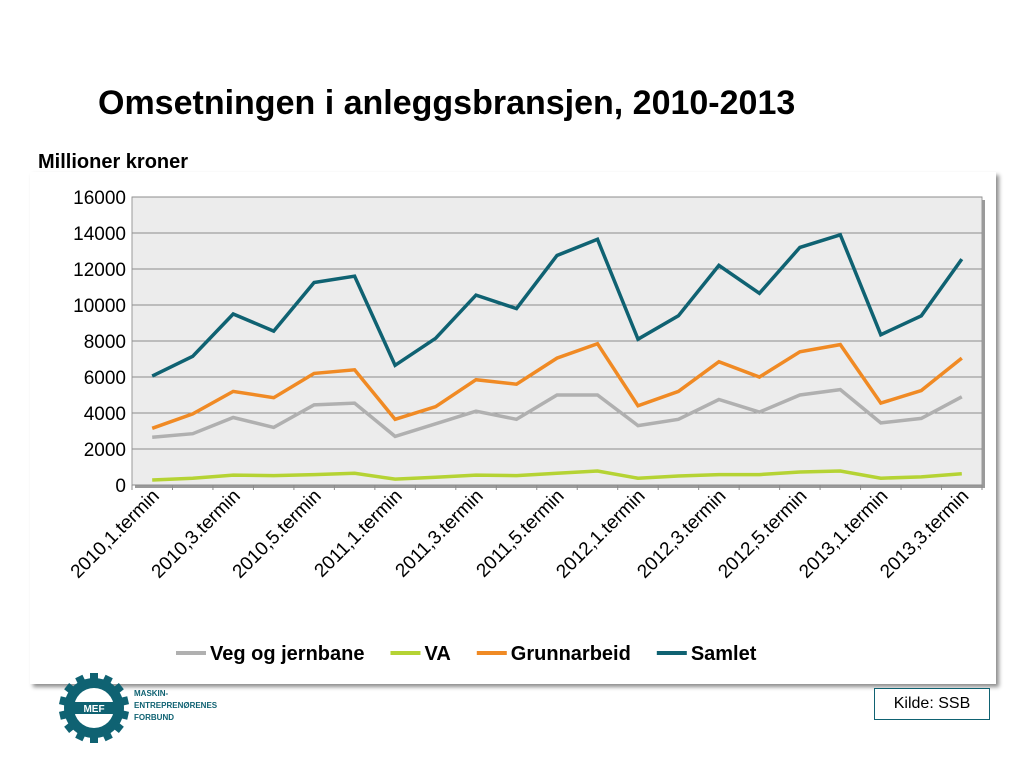  What do you see at coordinates (151, 693) in the screenshot?
I see `logo-line-1: MASKIN-` at bounding box center [151, 693].